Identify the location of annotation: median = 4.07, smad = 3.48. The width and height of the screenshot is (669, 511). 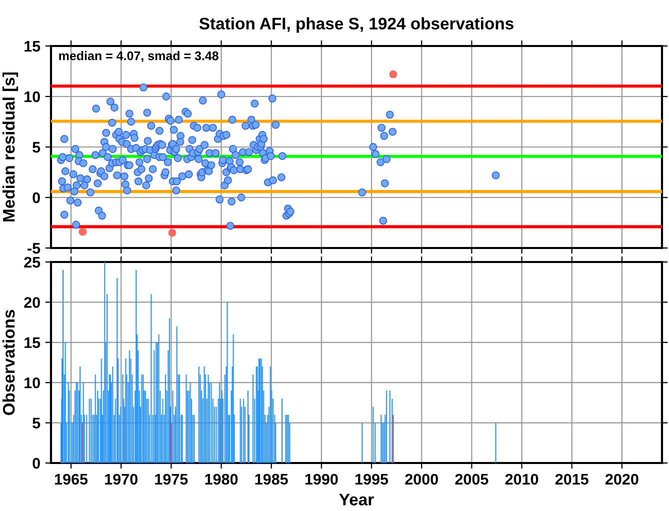
(138, 56).